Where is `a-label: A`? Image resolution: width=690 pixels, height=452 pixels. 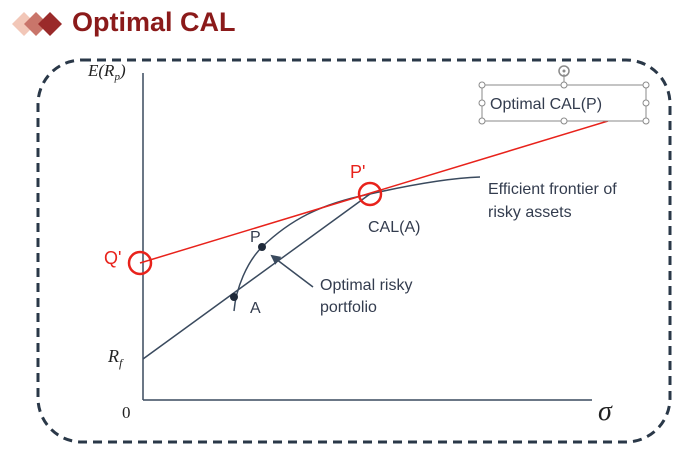
a-label: A is located at coordinates (255, 308).